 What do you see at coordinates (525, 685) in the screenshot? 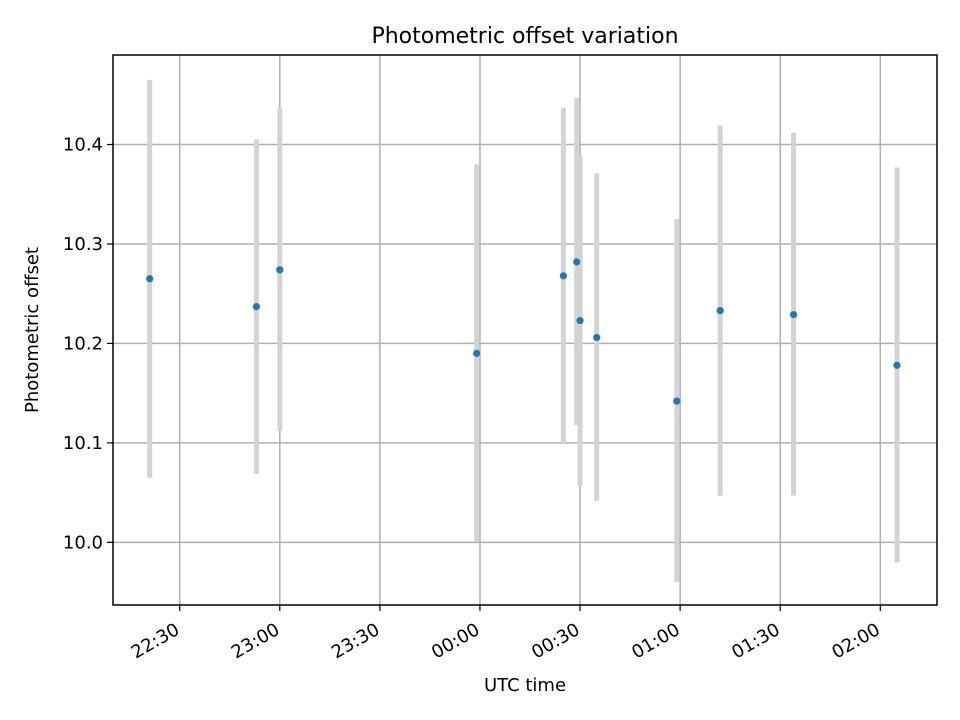
I see `x-axis-label: UTC time` at bounding box center [525, 685].